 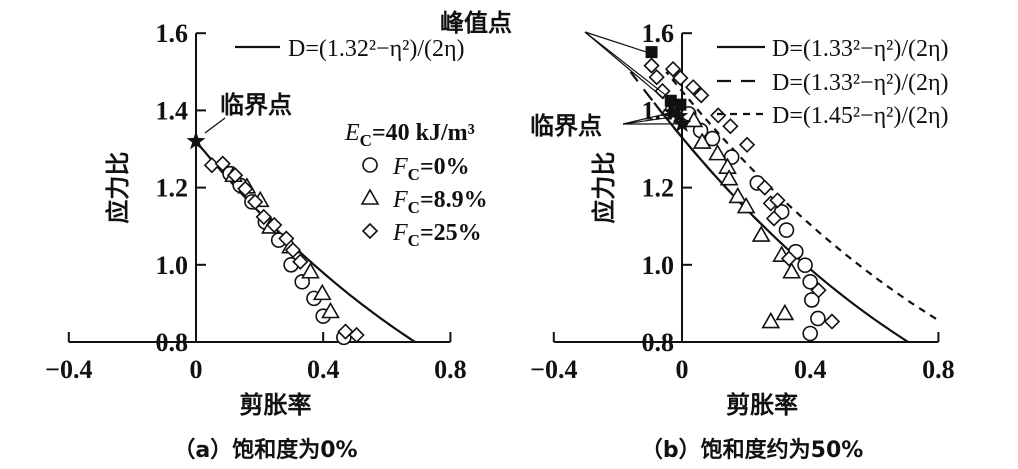 What do you see at coordinates (451, 233) in the screenshot?
I see `legend-rest: =25%` at bounding box center [451, 233].